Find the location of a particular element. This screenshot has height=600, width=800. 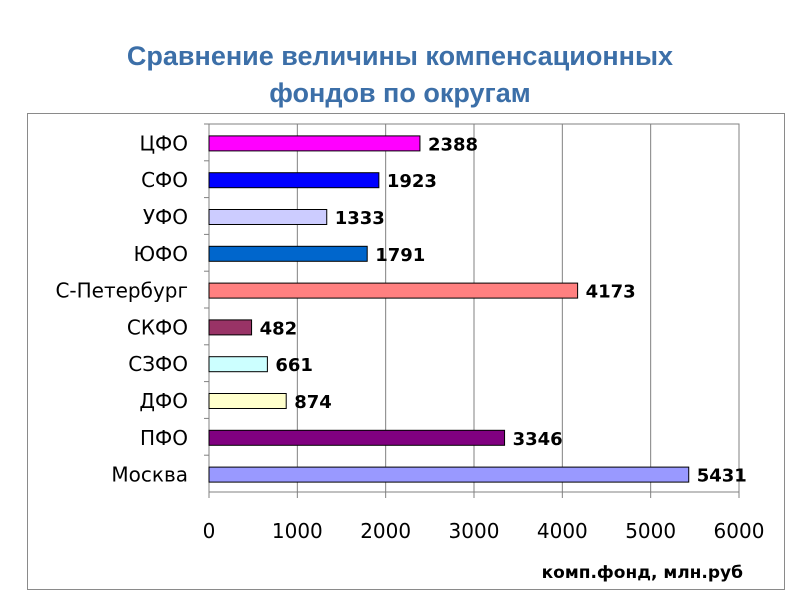

x-tick-label: 1000 is located at coordinates (297, 531).